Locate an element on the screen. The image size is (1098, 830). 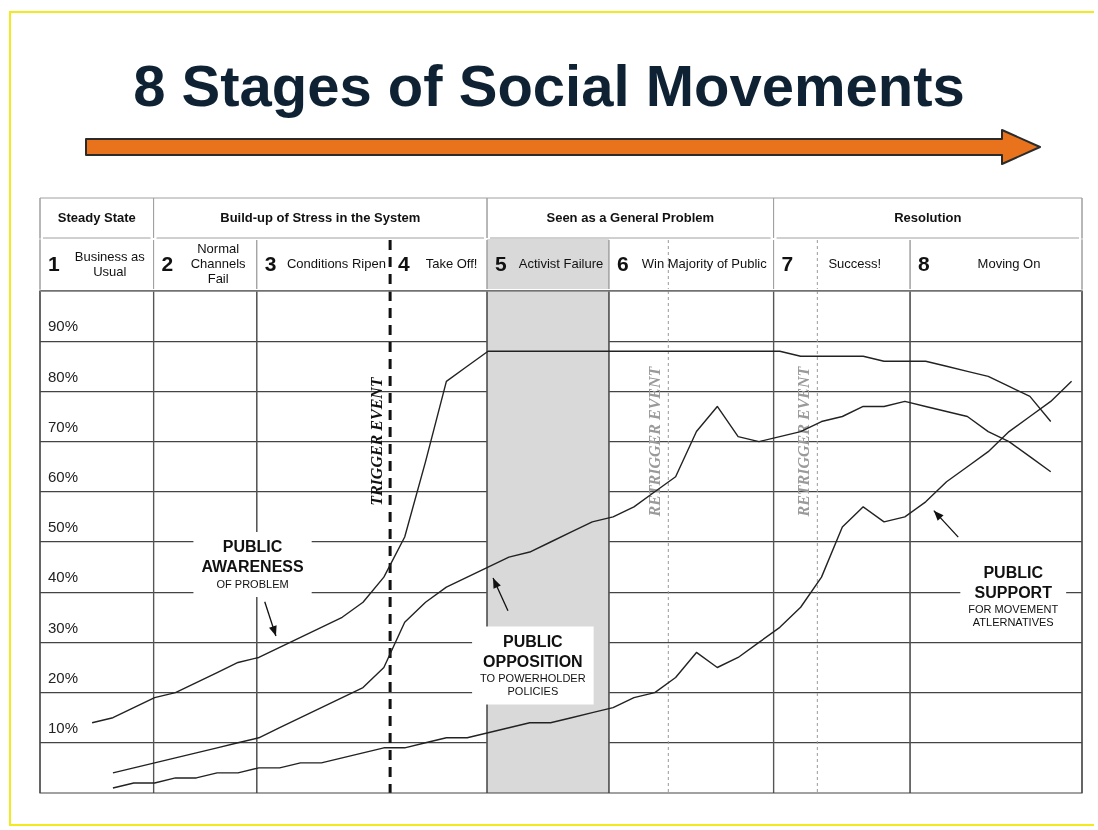
y-tick-label: 20% is located at coordinates (63, 677).